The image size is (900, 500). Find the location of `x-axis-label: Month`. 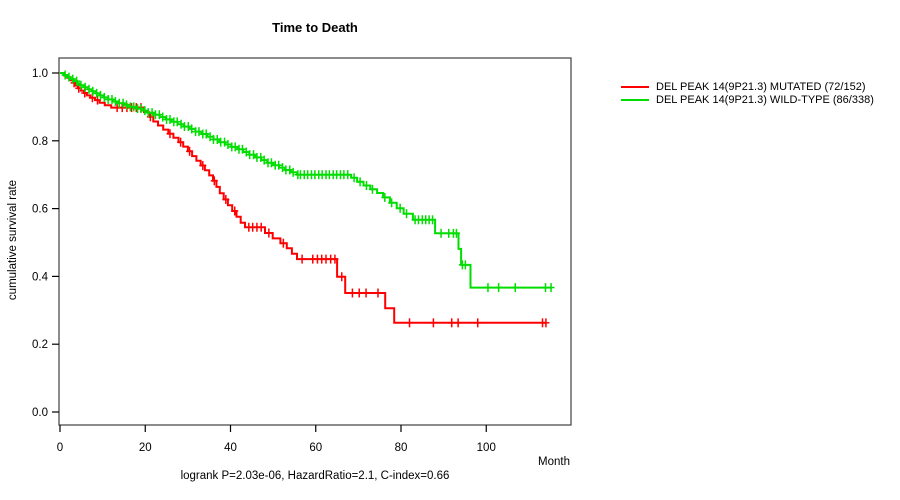

x-axis-label: Month is located at coordinates (554, 462).